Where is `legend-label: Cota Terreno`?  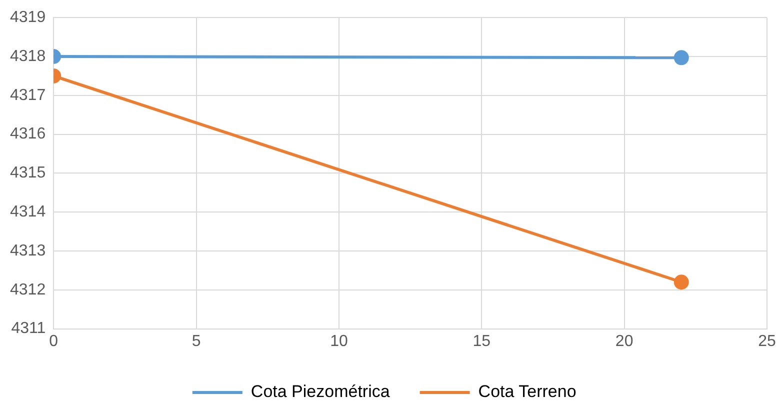
legend-label: Cota Terreno is located at coordinates (527, 392).